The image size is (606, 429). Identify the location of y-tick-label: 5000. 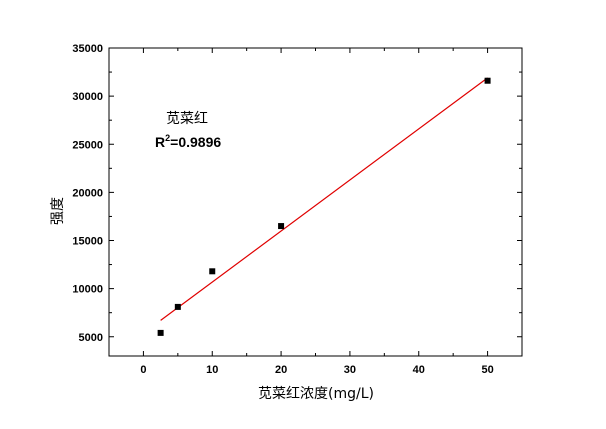
(91, 338).